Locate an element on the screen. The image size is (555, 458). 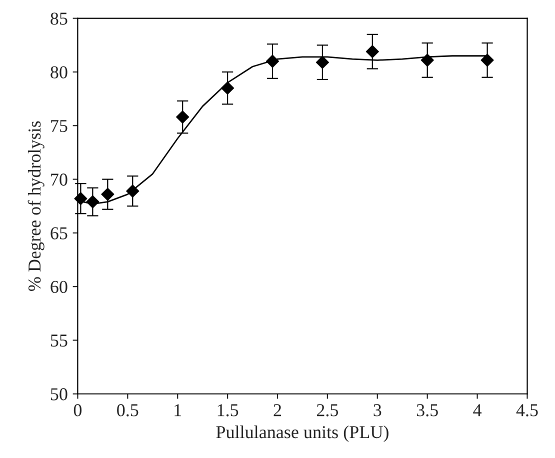
x-tick-label: 0 is located at coordinates (78, 410).